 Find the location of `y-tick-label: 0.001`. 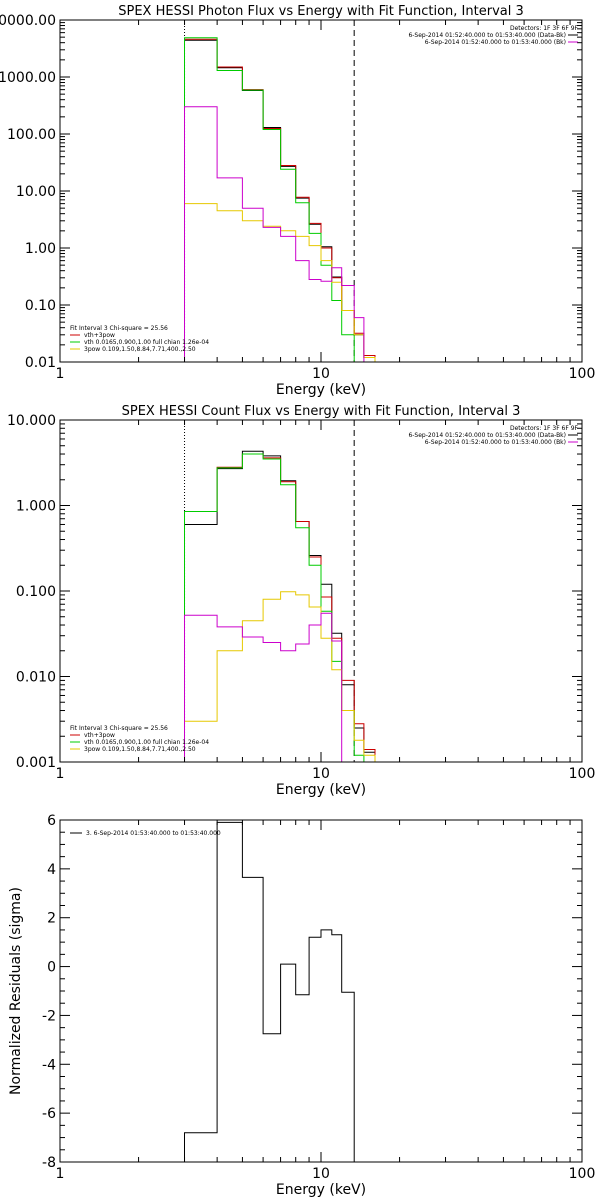

y-tick-label: 0.001 is located at coordinates (36, 763).